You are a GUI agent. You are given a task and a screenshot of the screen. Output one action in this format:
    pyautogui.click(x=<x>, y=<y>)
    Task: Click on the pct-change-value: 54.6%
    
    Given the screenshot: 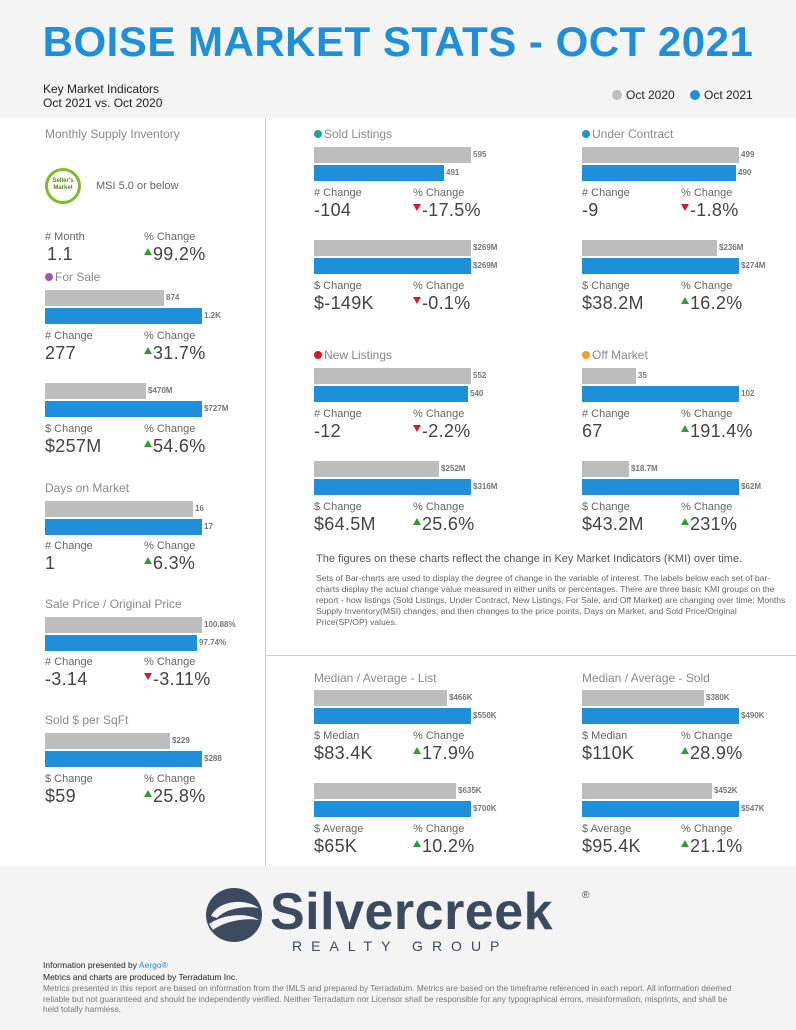 What is the action you would take?
    pyautogui.click(x=175, y=446)
    